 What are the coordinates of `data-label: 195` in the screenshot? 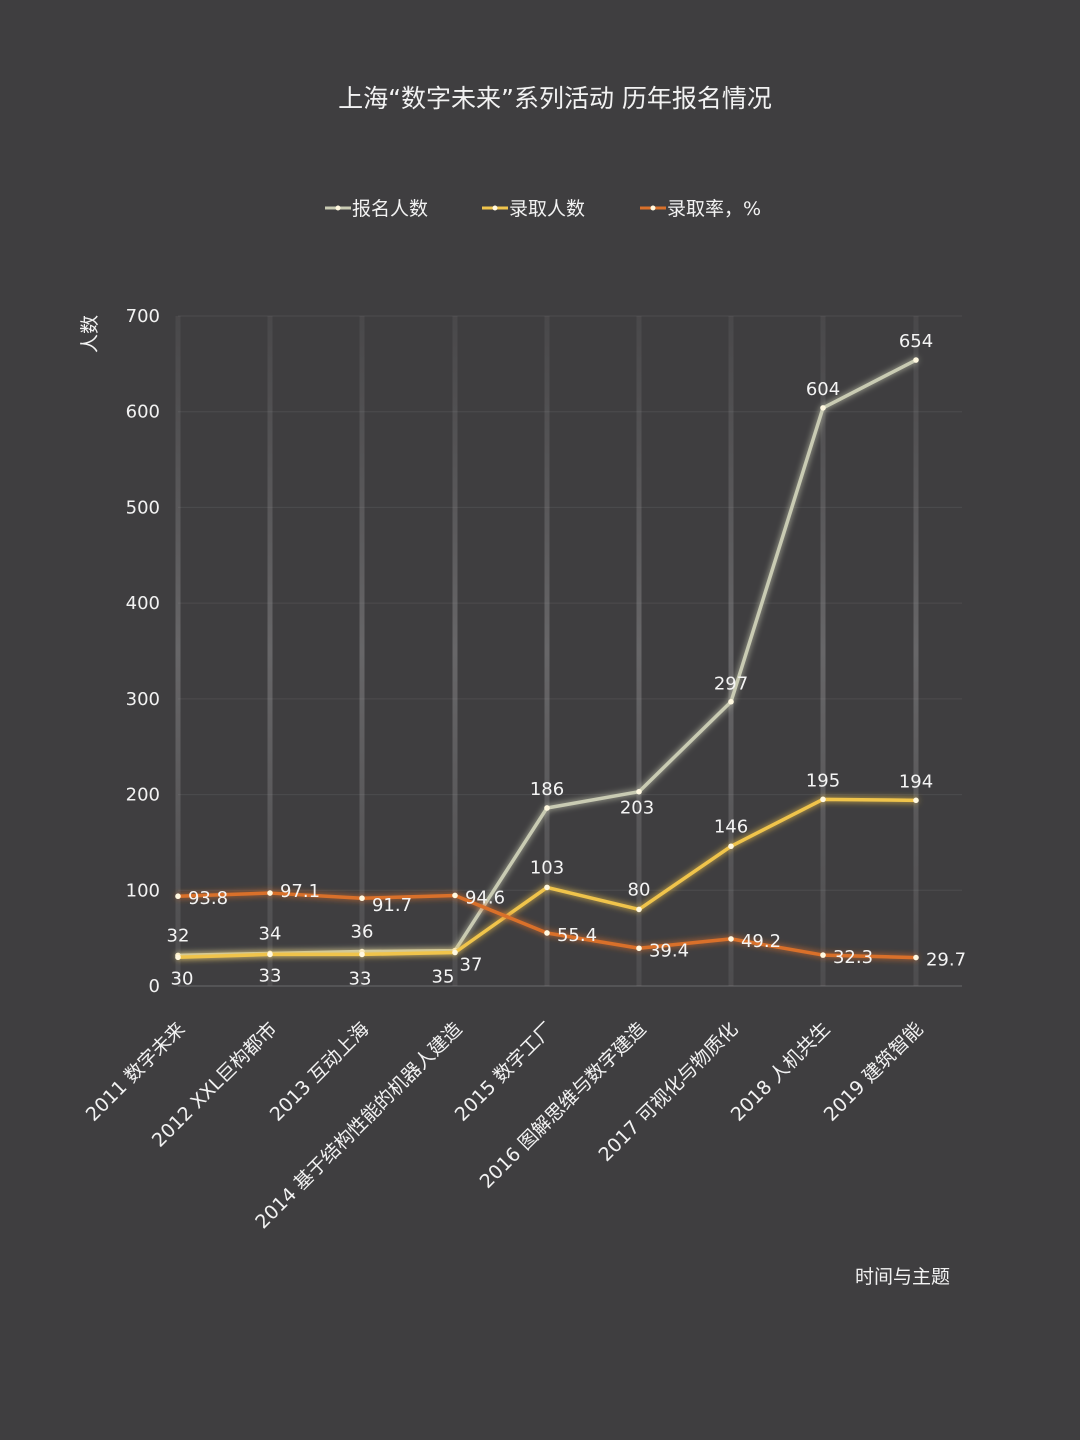 It's located at (823, 780).